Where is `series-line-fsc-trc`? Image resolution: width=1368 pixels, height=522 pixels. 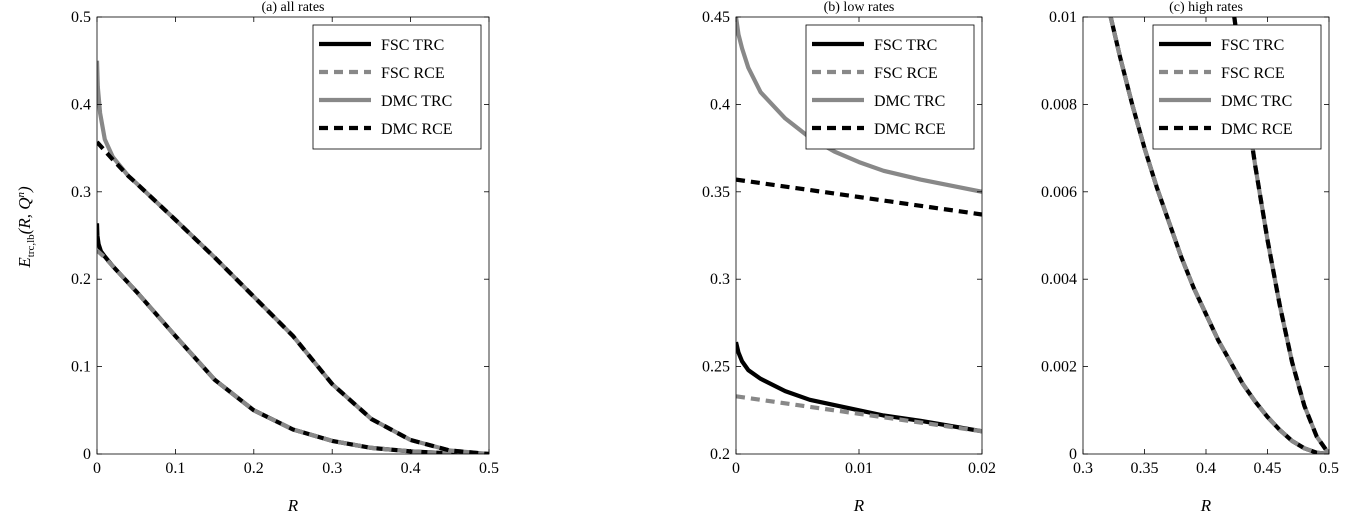 series-line-fsc-trc is located at coordinates (859, 387).